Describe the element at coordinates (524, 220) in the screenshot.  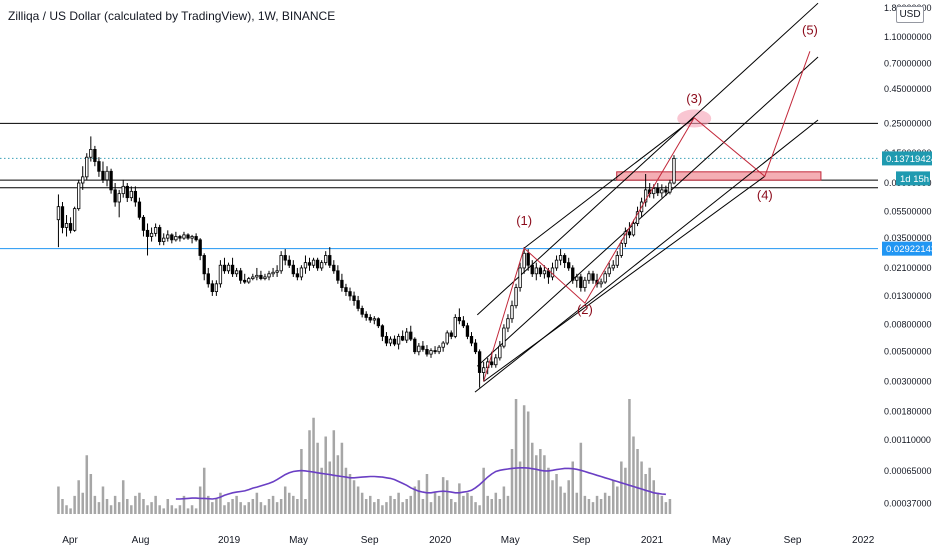
I see `wave-label: (1)` at that location.